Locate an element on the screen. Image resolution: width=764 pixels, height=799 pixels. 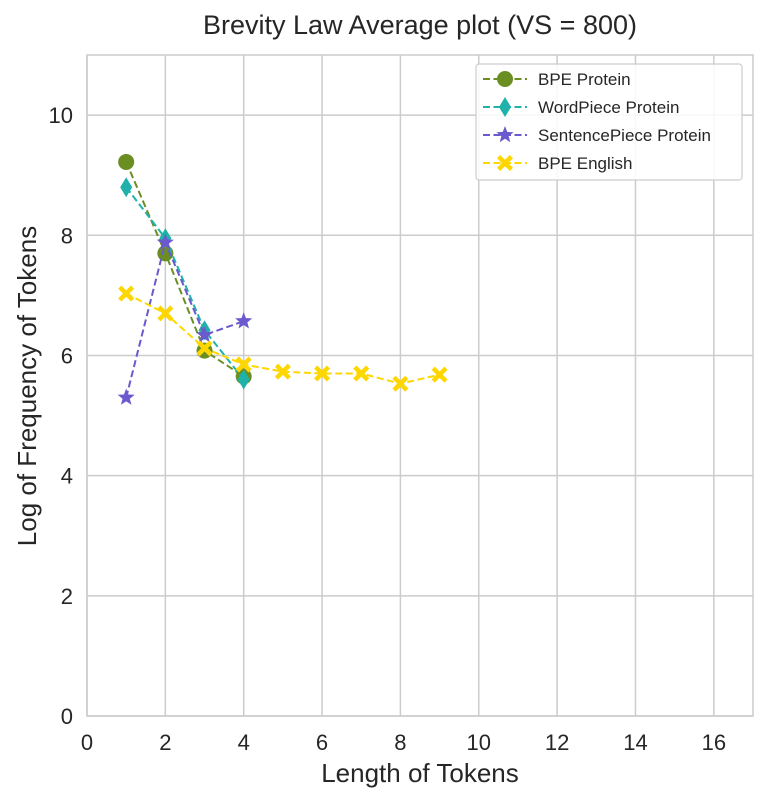
legend-item-bpe-protein: BPE Protein is located at coordinates (557, 79).